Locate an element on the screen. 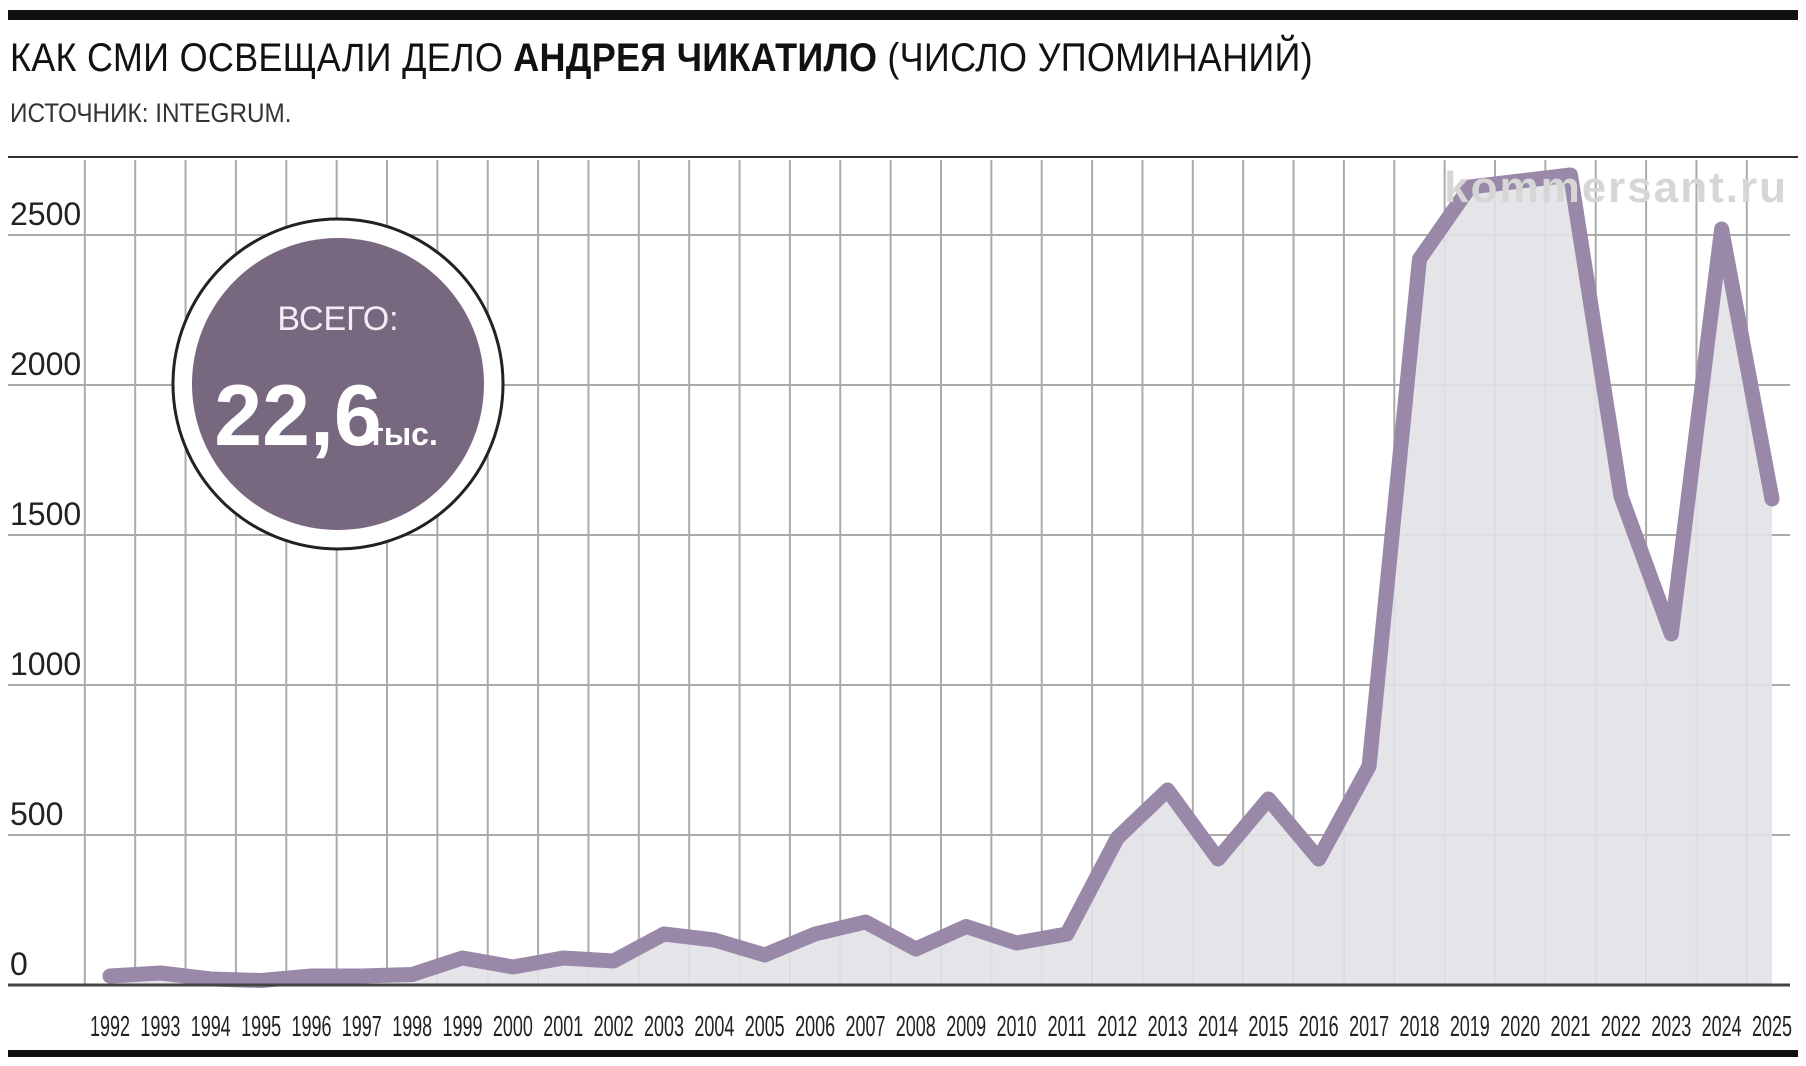  total-badge: ВСЕГО: 22,6 тыс. is located at coordinates (338, 384).